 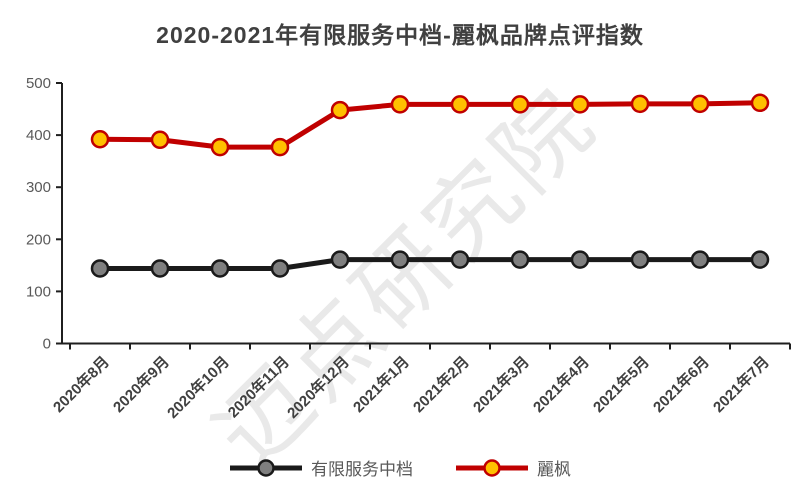 What do you see at coordinates (400, 35) in the screenshot?
I see `chart-title: 2020-2021年有限服务中档-麗枫品牌点评指数` at bounding box center [400, 35].